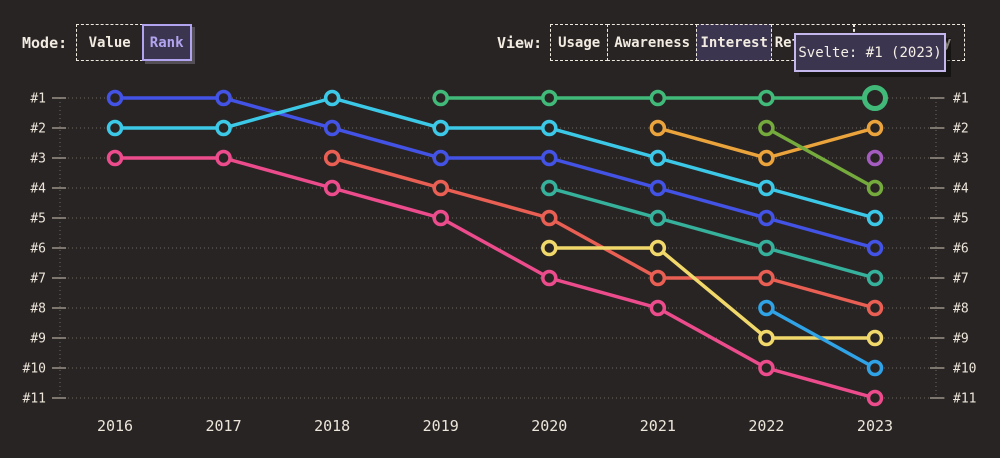 Image resolution: width=1000 pixels, height=458 pixels. Describe the element at coordinates (658, 426) in the screenshot. I see `year-label: 2021` at that location.